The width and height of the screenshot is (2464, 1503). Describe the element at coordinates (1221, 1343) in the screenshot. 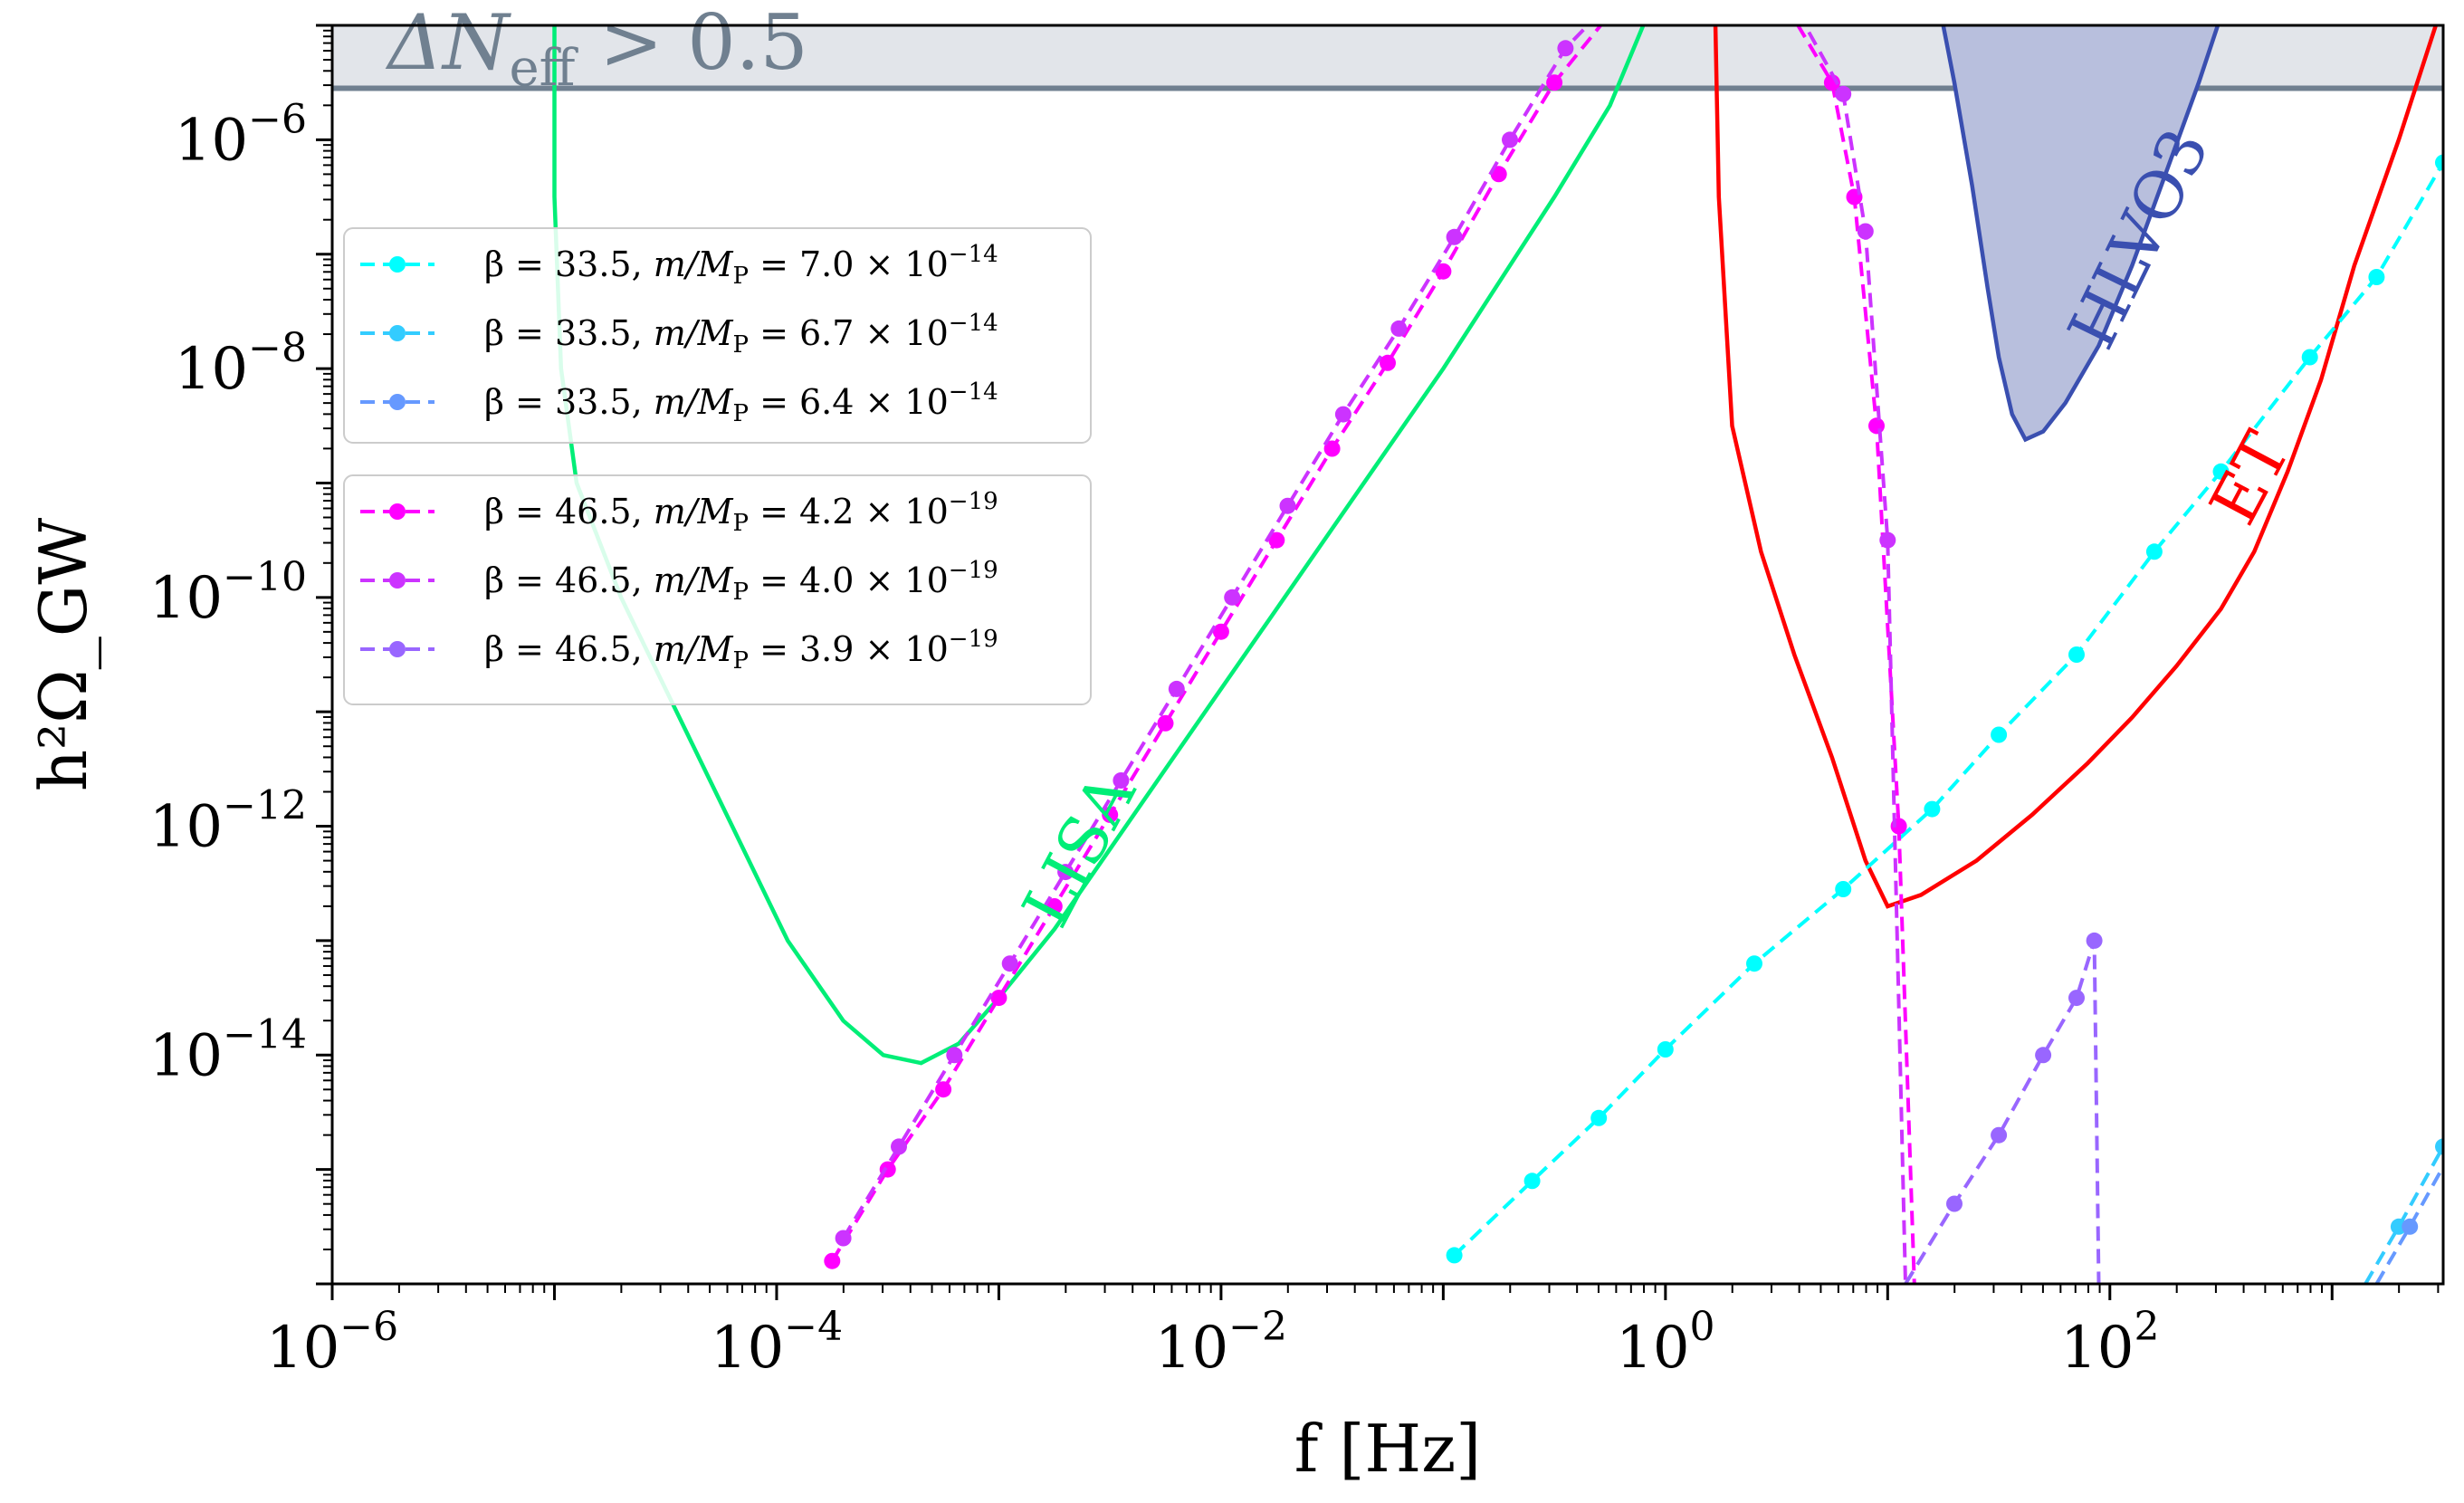

I see `x-tick-label: 10⁻²` at that location.